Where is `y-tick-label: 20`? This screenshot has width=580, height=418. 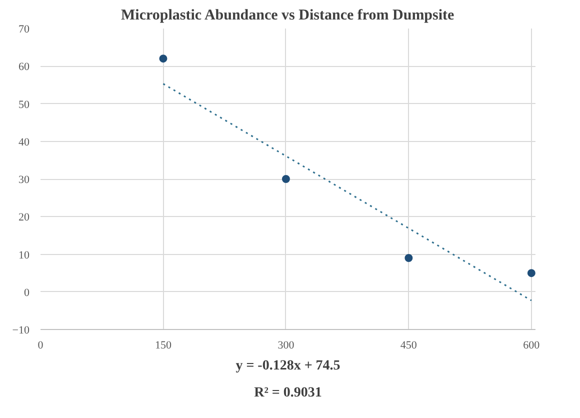
y-tick-label: 20 is located at coordinates (24, 218).